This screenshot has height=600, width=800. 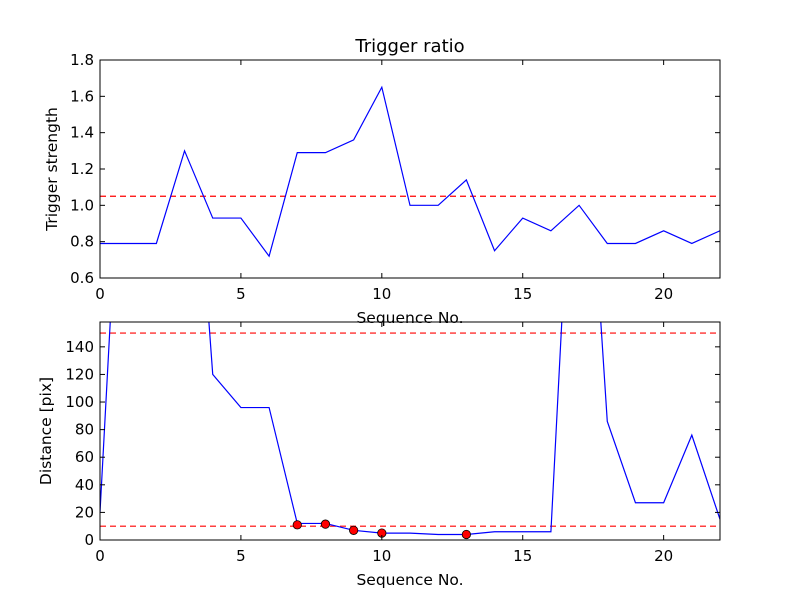 What do you see at coordinates (84, 457) in the screenshot?
I see `y-tick-label: 60` at bounding box center [84, 457].